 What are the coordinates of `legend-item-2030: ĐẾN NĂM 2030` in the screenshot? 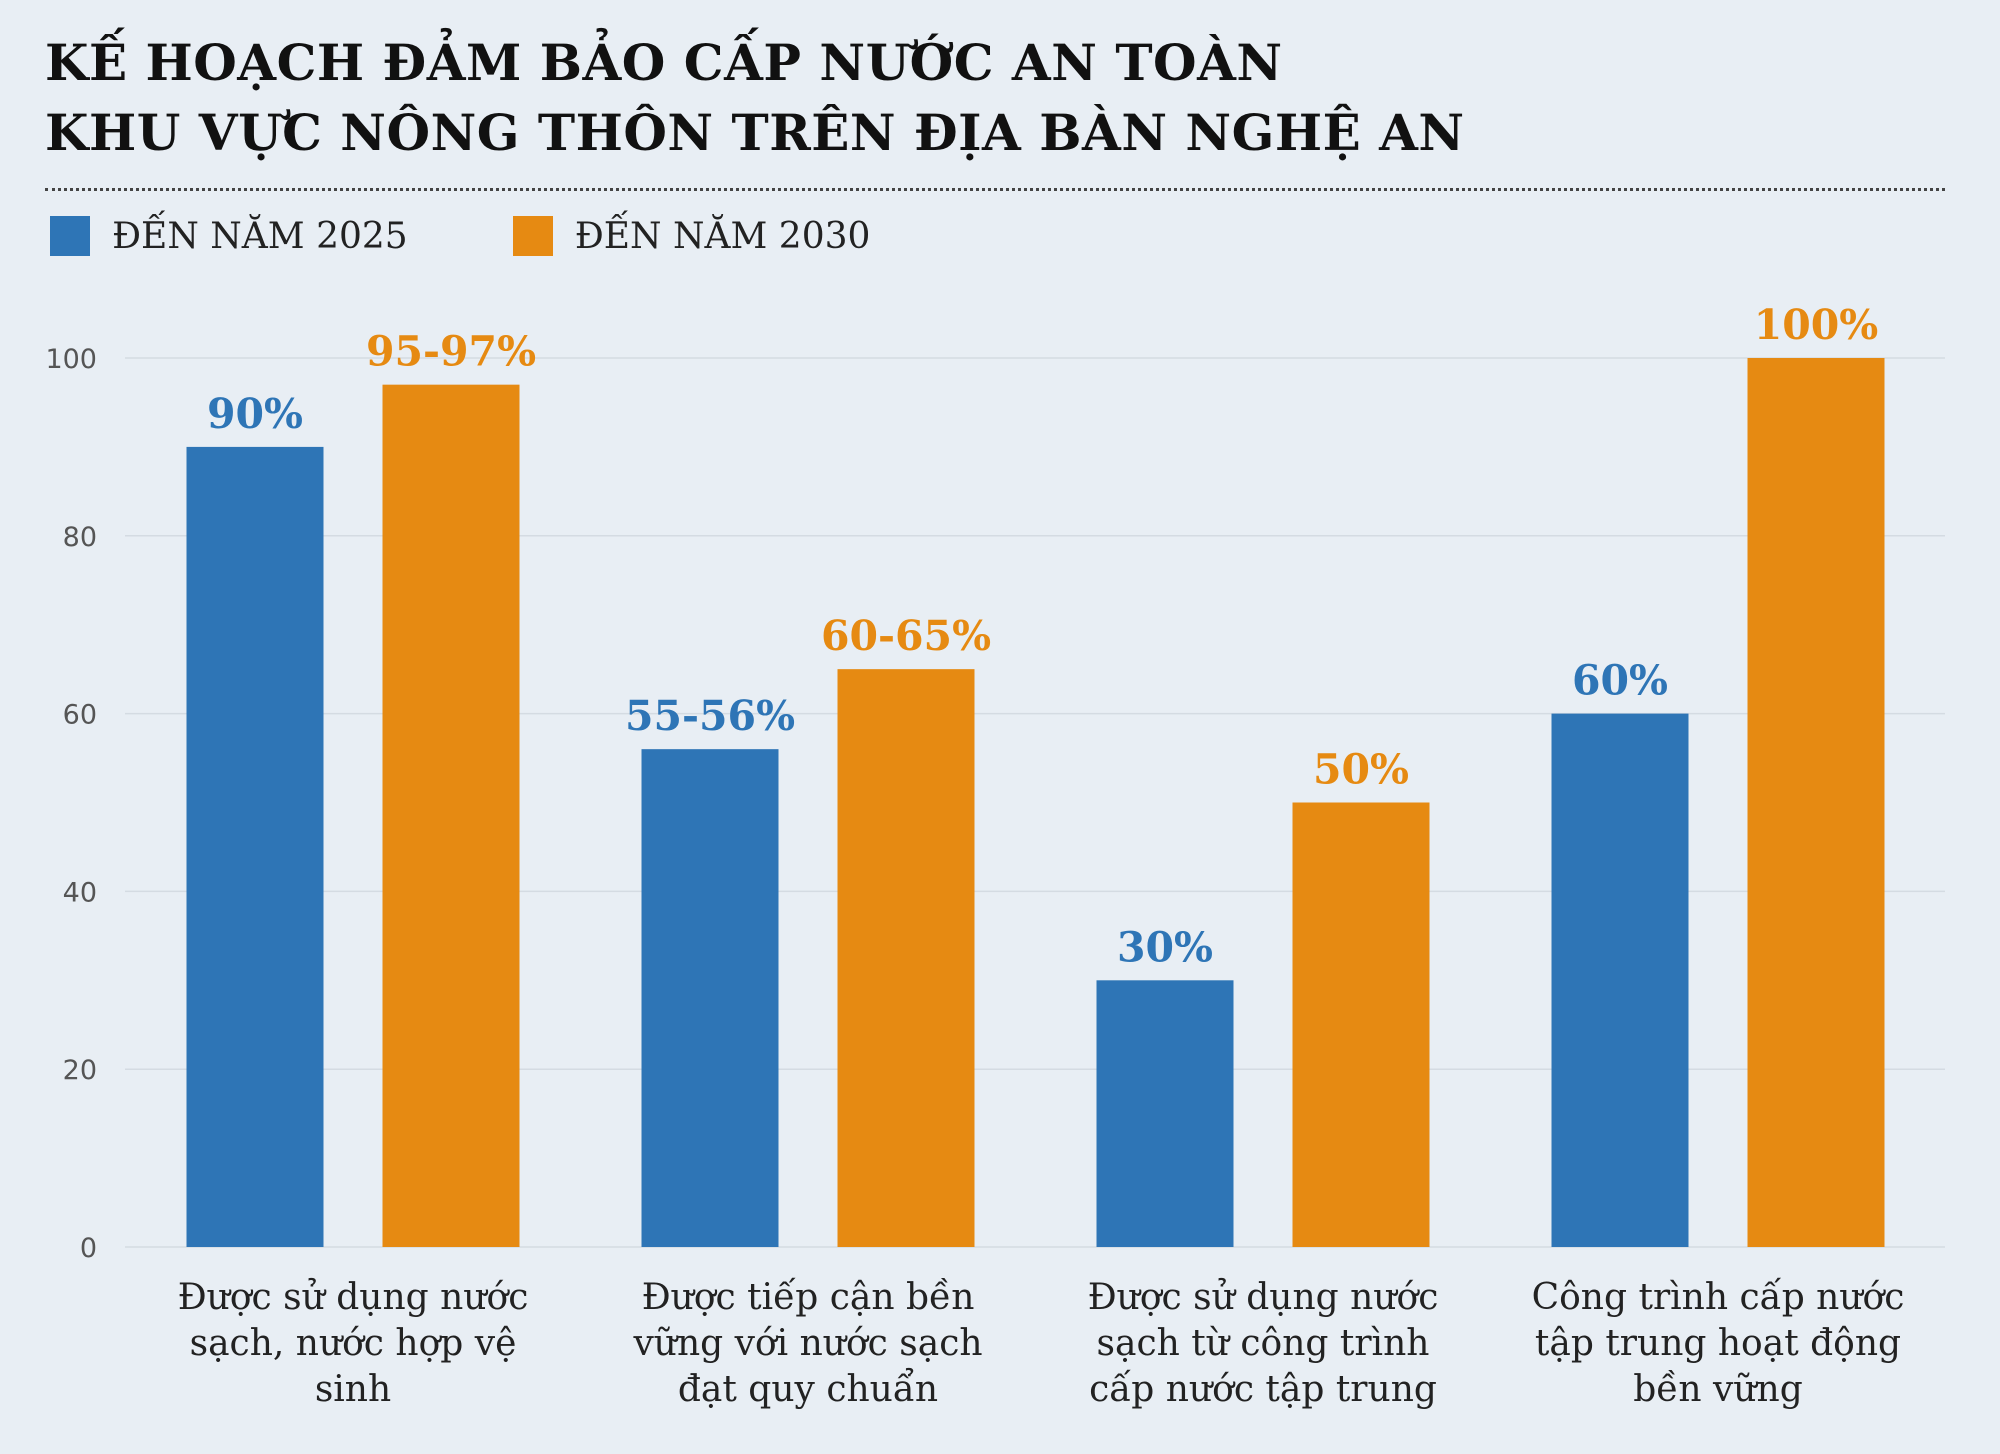 It's located at (691, 236).